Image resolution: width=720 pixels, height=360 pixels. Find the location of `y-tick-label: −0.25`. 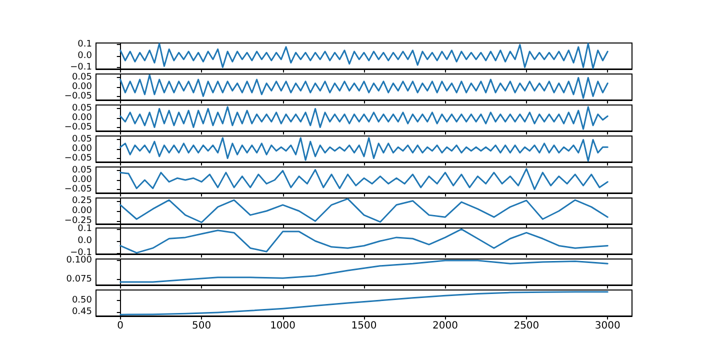

y-tick-label: −0.25 is located at coordinates (78, 221).